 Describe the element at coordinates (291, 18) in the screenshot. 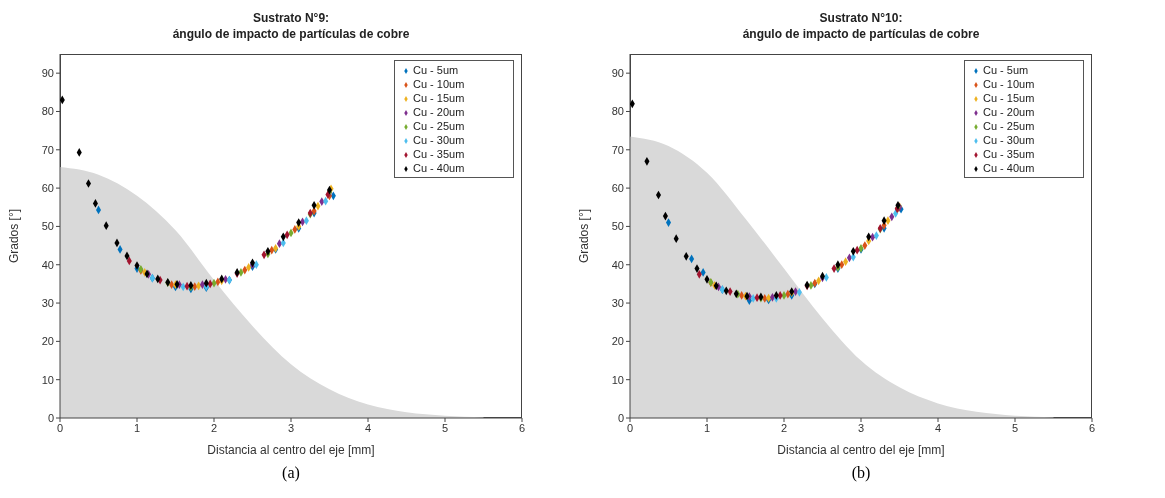

I see `chart-title: Sustrato N°9:` at that location.